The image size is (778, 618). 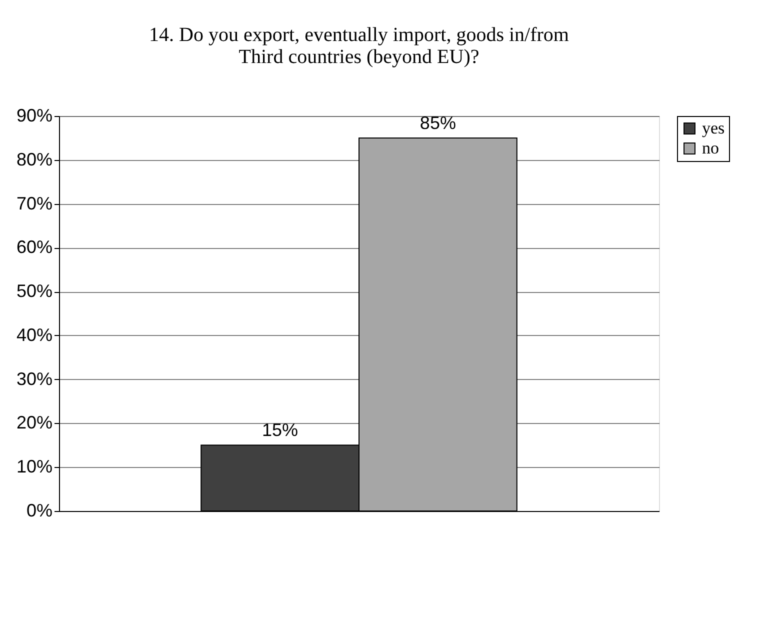 What do you see at coordinates (34, 422) in the screenshot?
I see `y-tick-label: 20%` at bounding box center [34, 422].